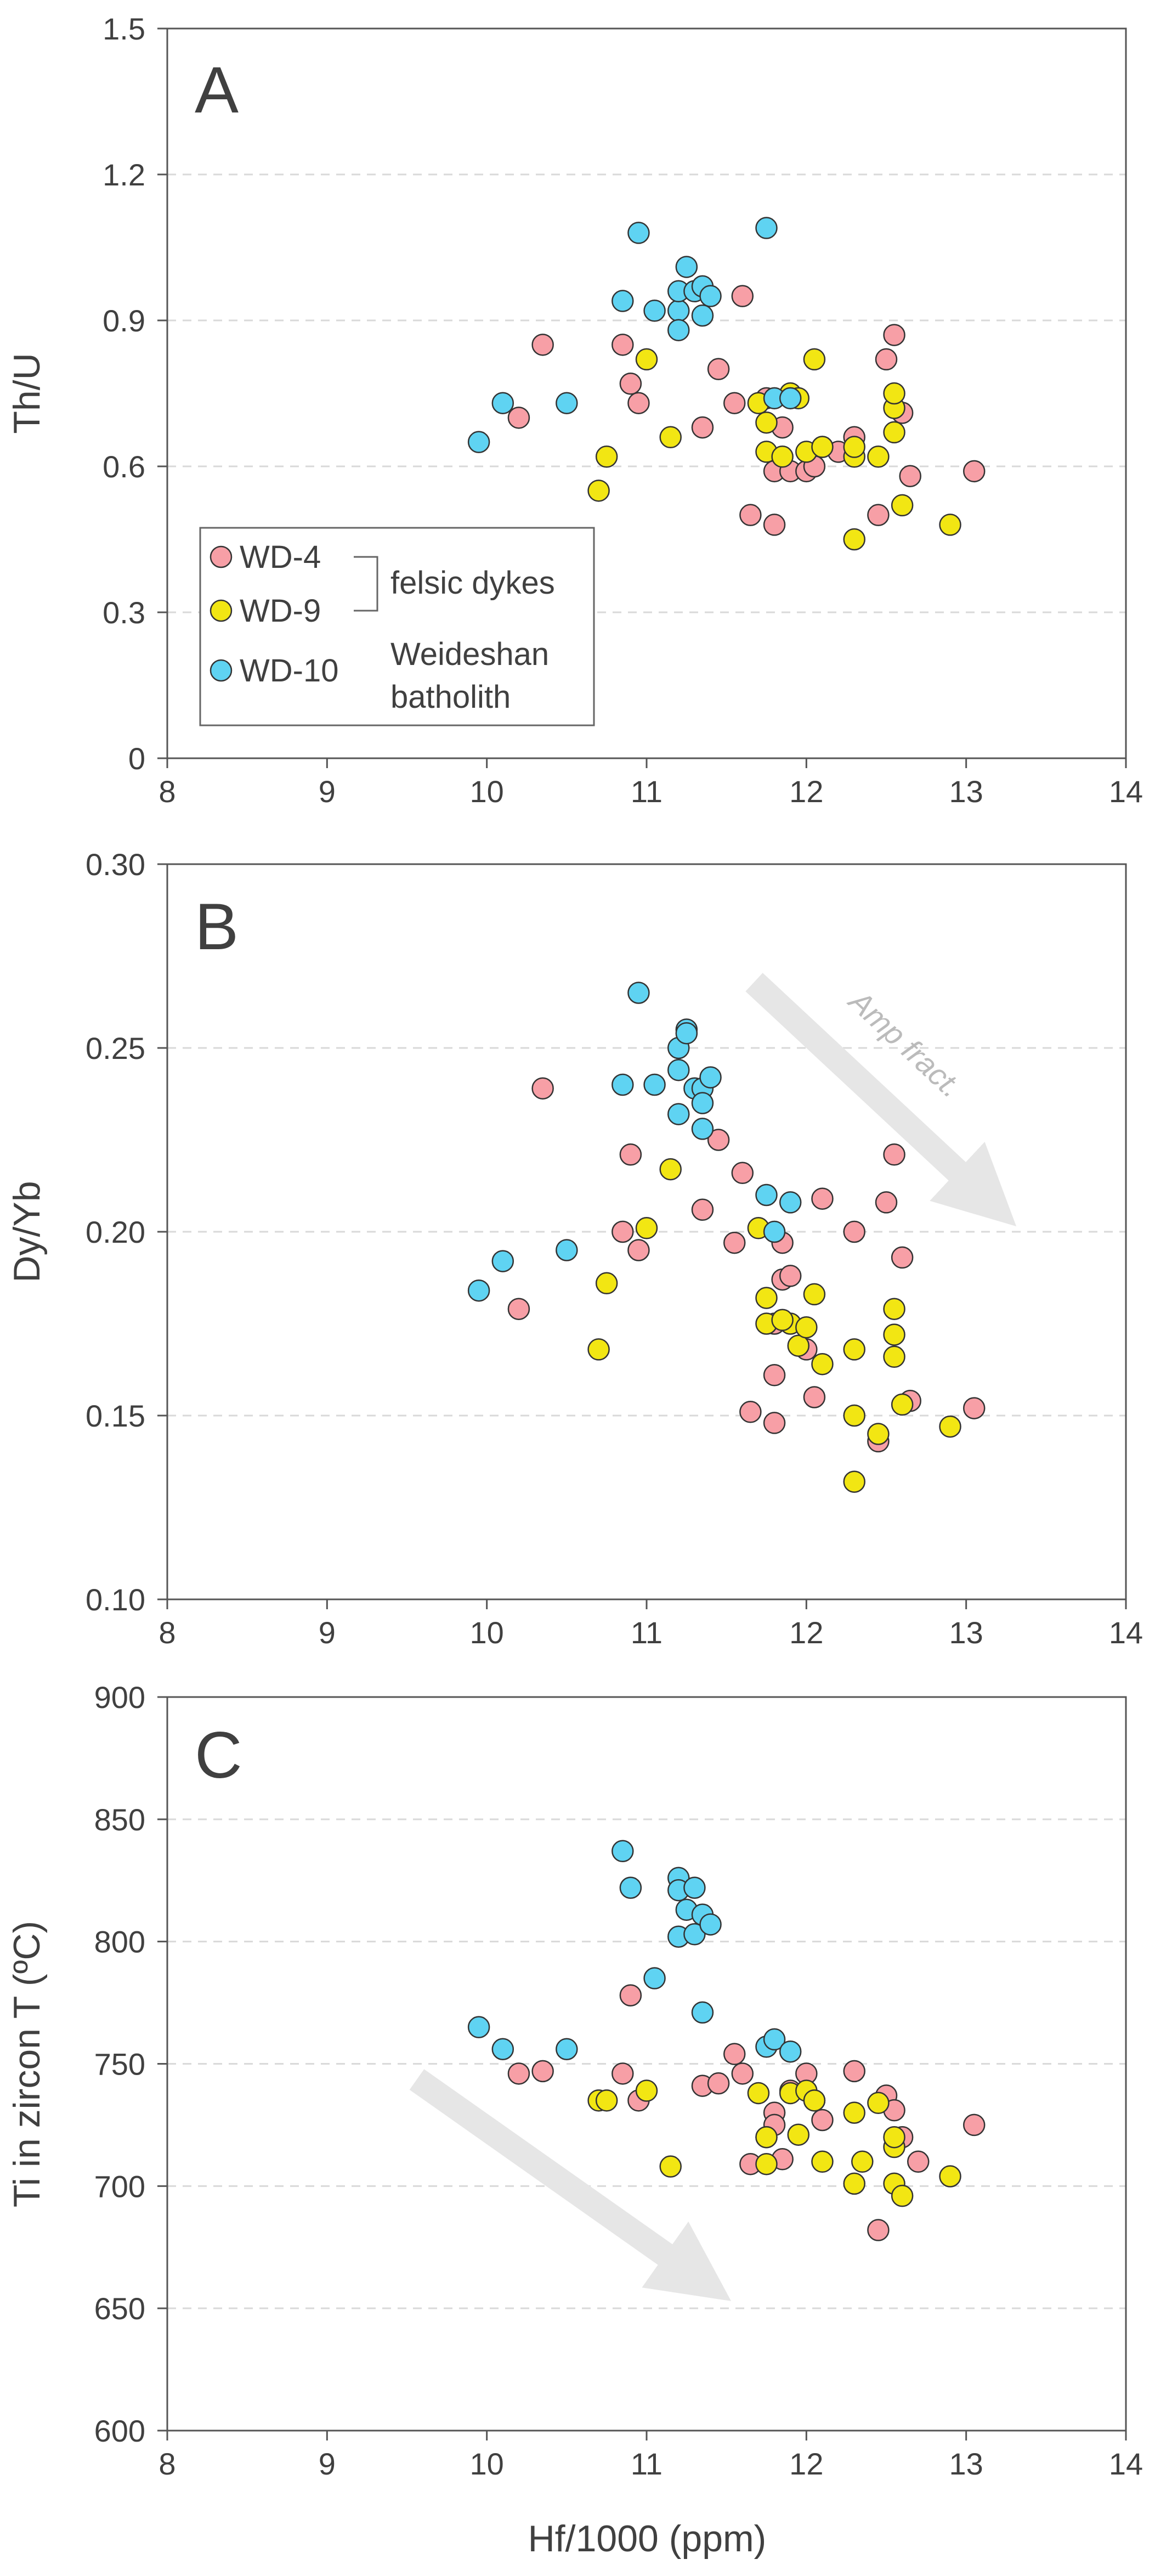 The image size is (1155, 2576). What do you see at coordinates (119, 2065) in the screenshot?
I see `panel-c-y-tick-label: 750` at bounding box center [119, 2065].